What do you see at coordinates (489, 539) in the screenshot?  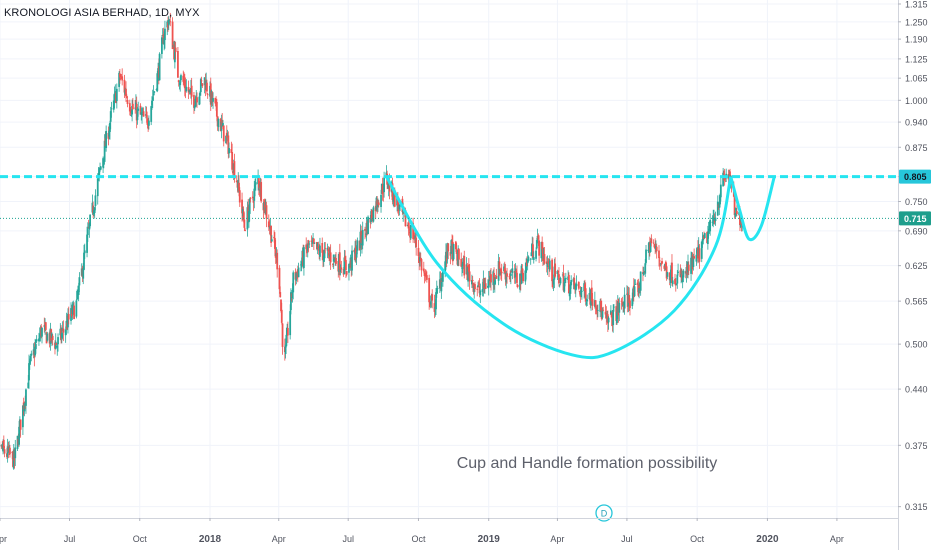 I see `time-tick-label: 2019` at bounding box center [489, 539].